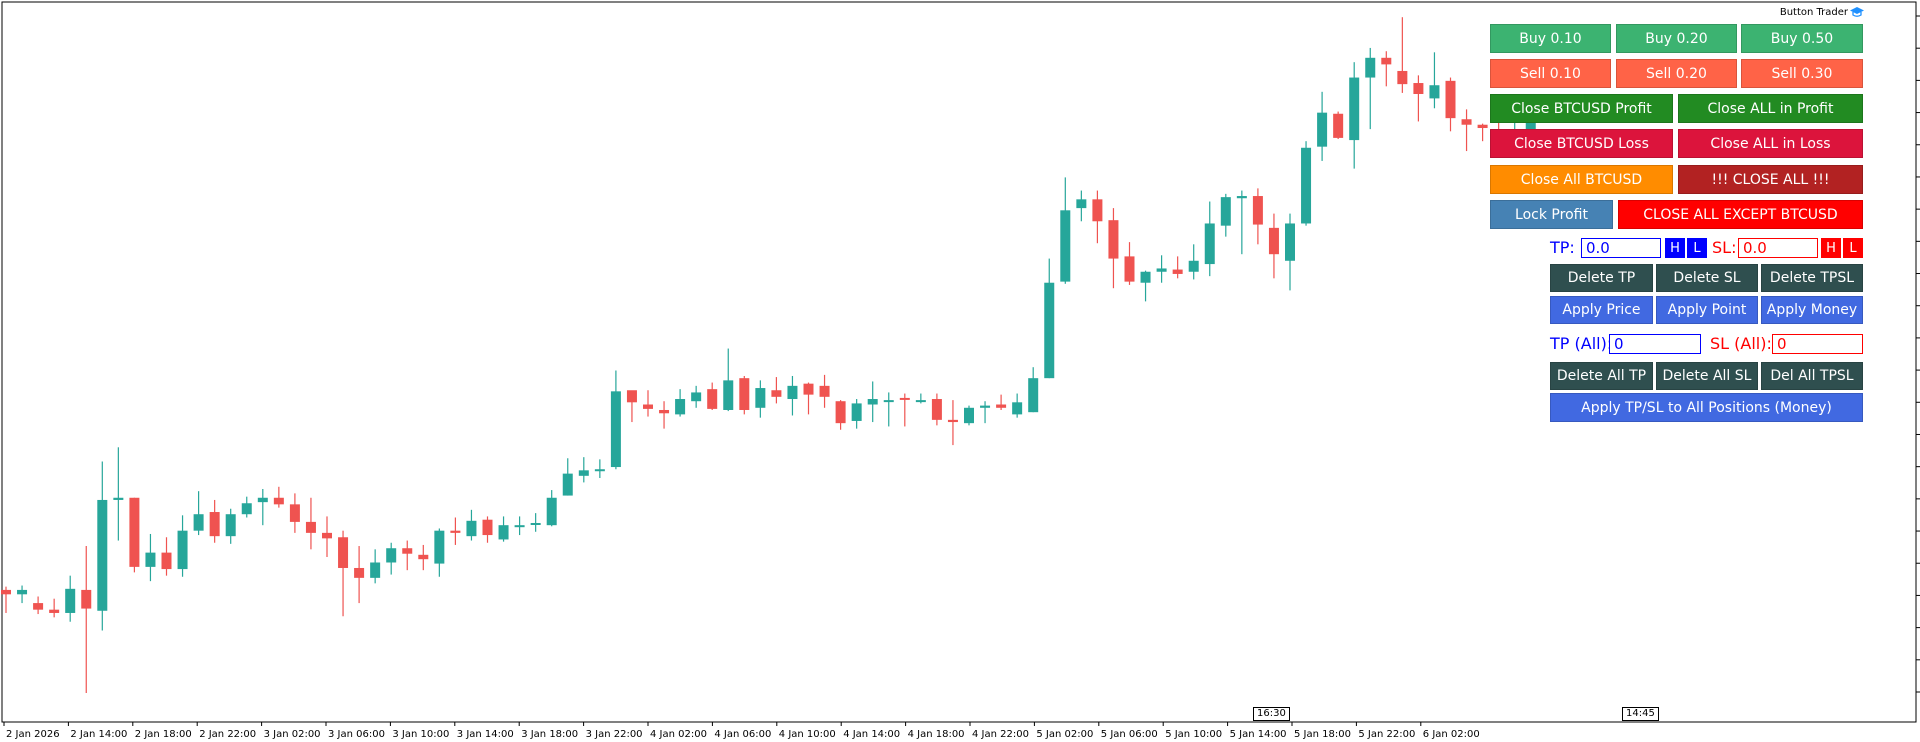 The height and width of the screenshot is (742, 1920). I want to click on tp-l-button: L, so click(1697, 248).